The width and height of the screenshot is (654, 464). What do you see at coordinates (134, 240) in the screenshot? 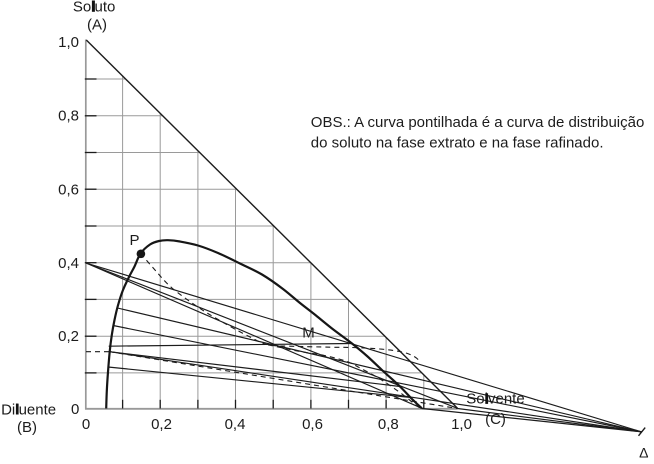
I see `svg-text: P` at bounding box center [134, 240].